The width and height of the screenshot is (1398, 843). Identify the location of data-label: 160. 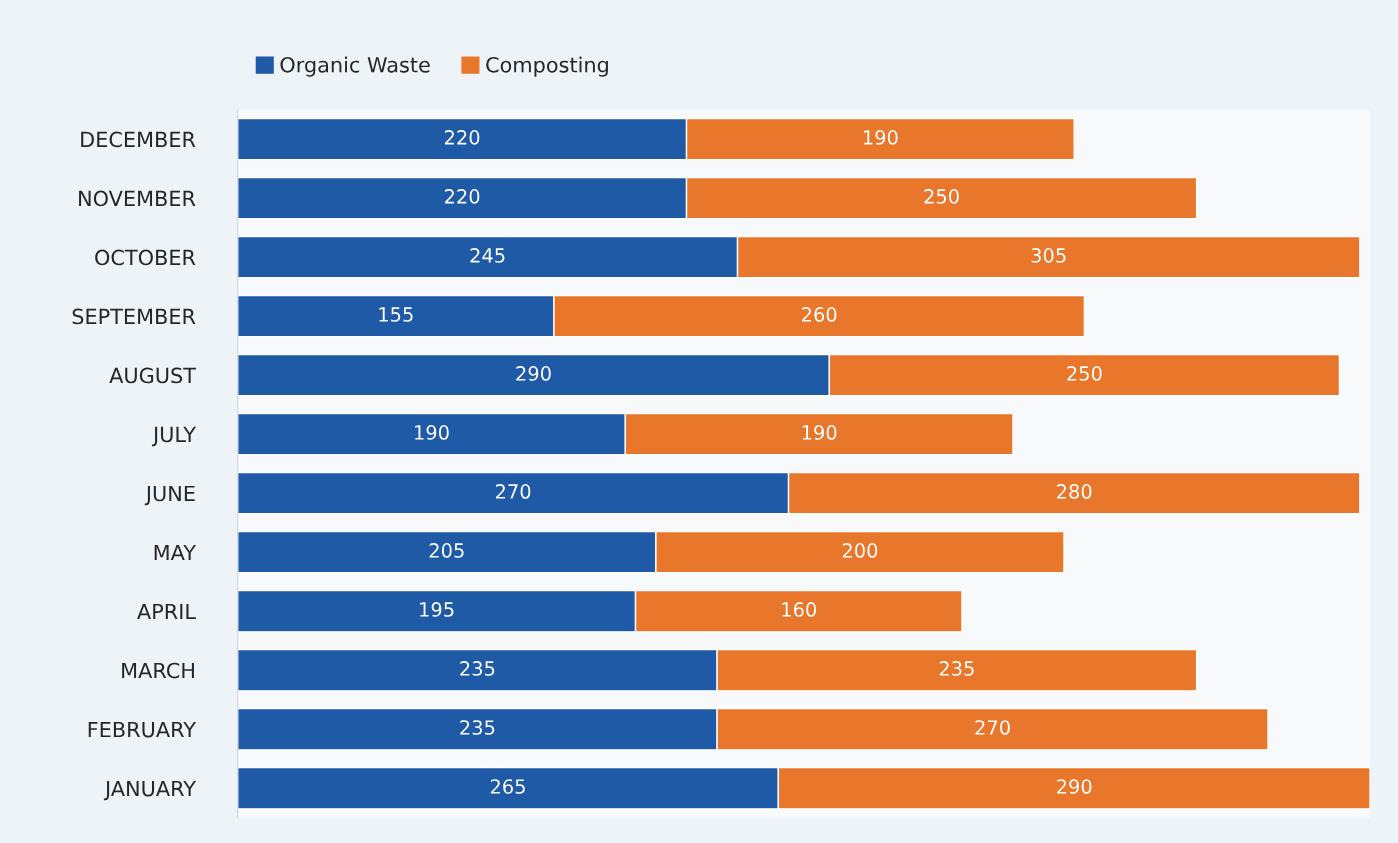
(799, 609).